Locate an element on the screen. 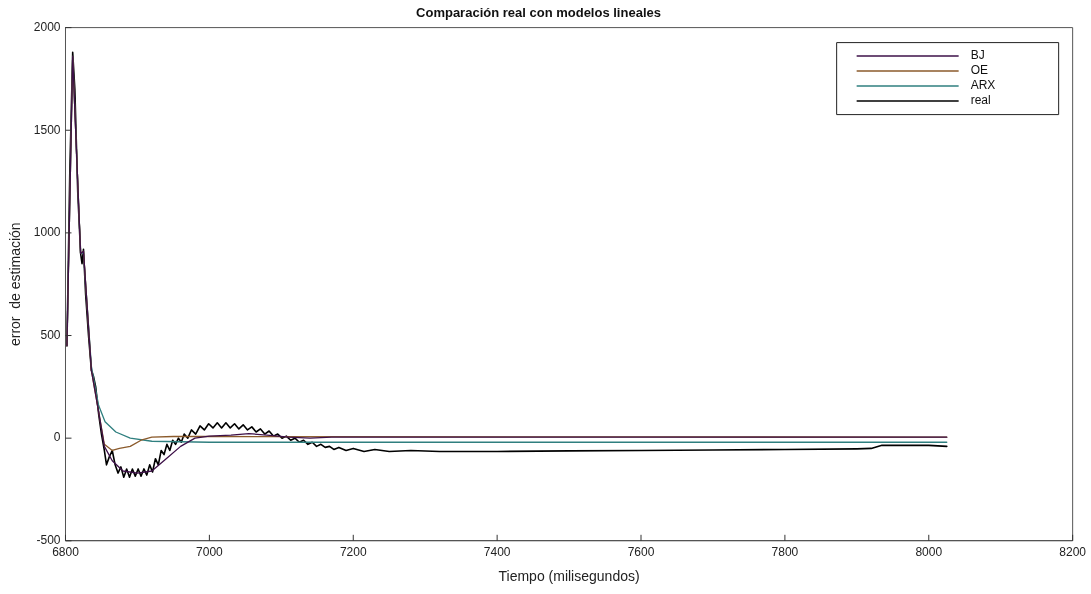 This screenshot has width=1091, height=594. y-tick-label: 2000 is located at coordinates (47, 26).